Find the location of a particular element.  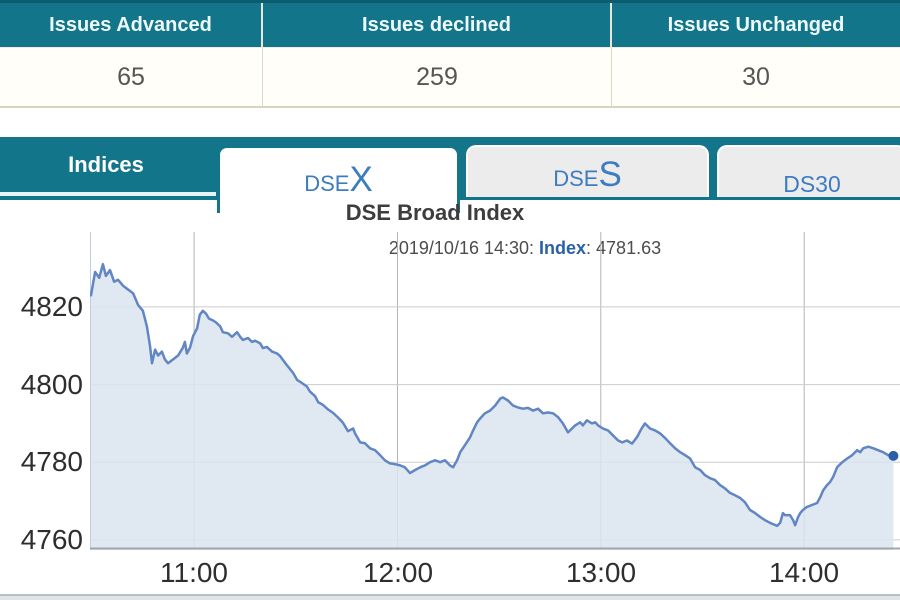

indices-panel-underline is located at coordinates (108, 194).